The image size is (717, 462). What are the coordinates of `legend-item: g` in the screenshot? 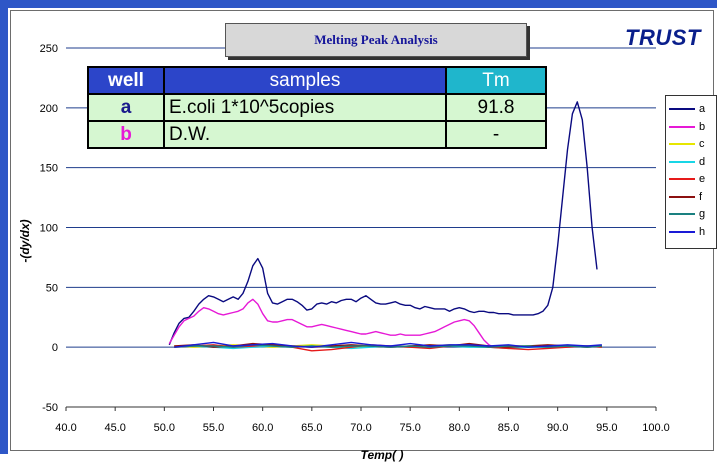 It's located at (691, 214).